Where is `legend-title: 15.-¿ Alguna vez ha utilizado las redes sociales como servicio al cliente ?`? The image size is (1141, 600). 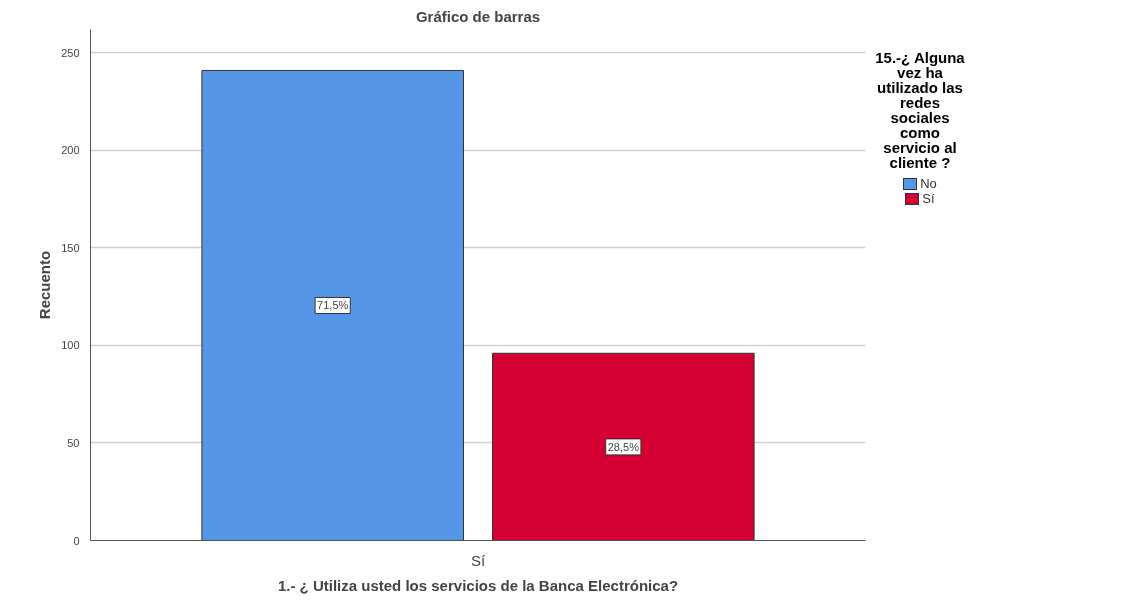
legend-title: 15.-¿ Alguna vez ha utilizado las redes sociales como servicio al cliente ? is located at coordinates (920, 110).